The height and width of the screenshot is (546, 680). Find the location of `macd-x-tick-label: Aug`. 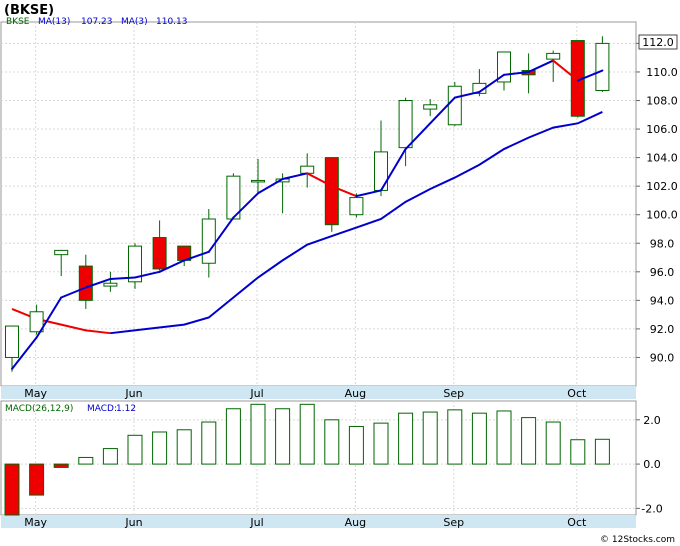

macd-x-tick-label: Aug is located at coordinates (355, 522).